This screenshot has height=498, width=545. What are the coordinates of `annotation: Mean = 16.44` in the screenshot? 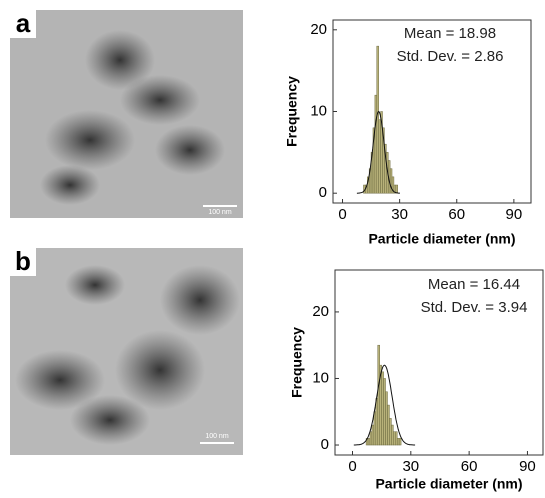 It's located at (474, 284).